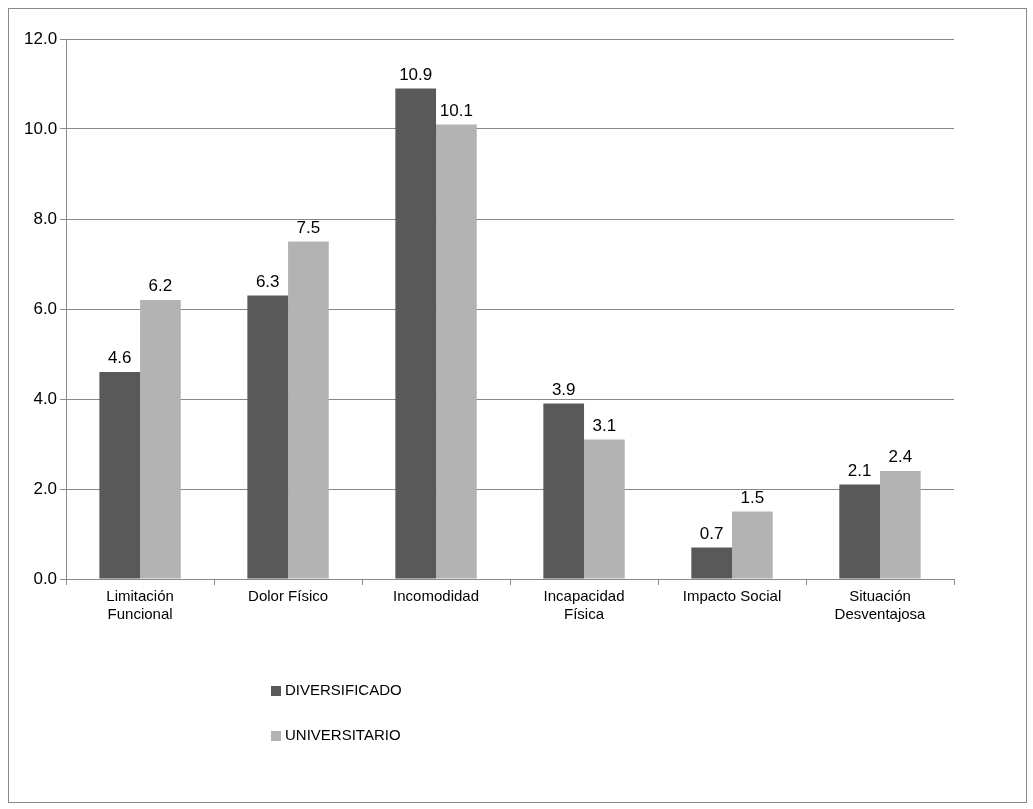 This screenshot has width=1033, height=809. Describe the element at coordinates (732, 596) in the screenshot. I see `x-tick-label: Impacto Social` at that location.